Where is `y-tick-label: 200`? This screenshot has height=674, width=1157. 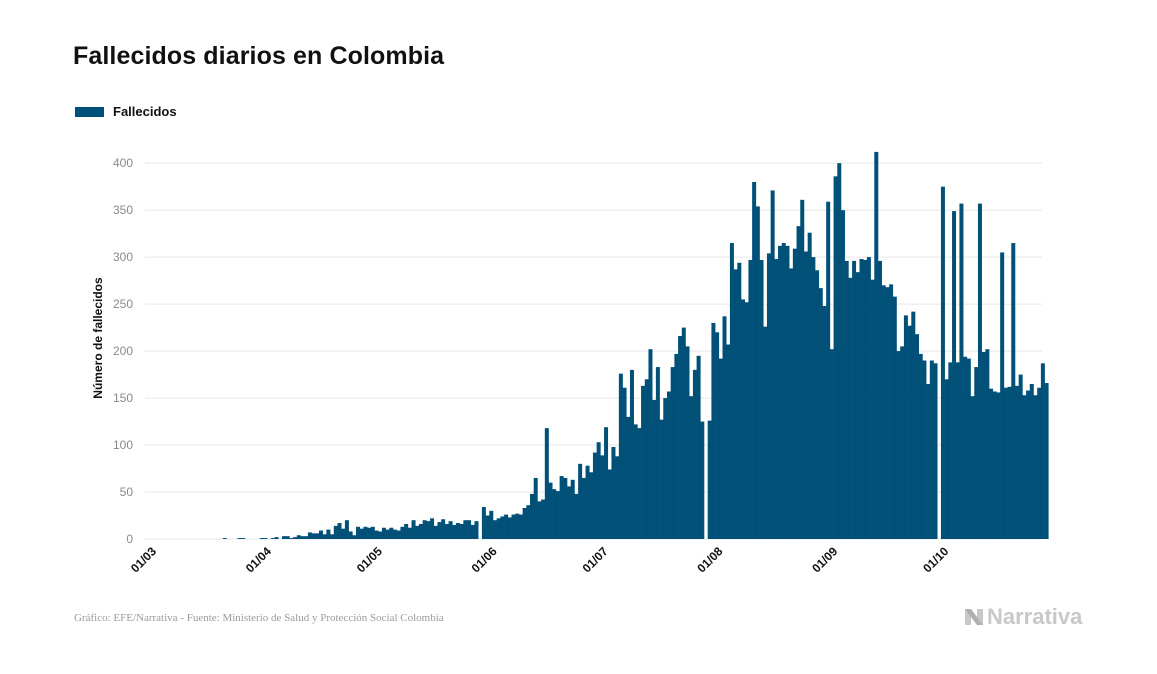 y-tick-label: 200 is located at coordinates (123, 351).